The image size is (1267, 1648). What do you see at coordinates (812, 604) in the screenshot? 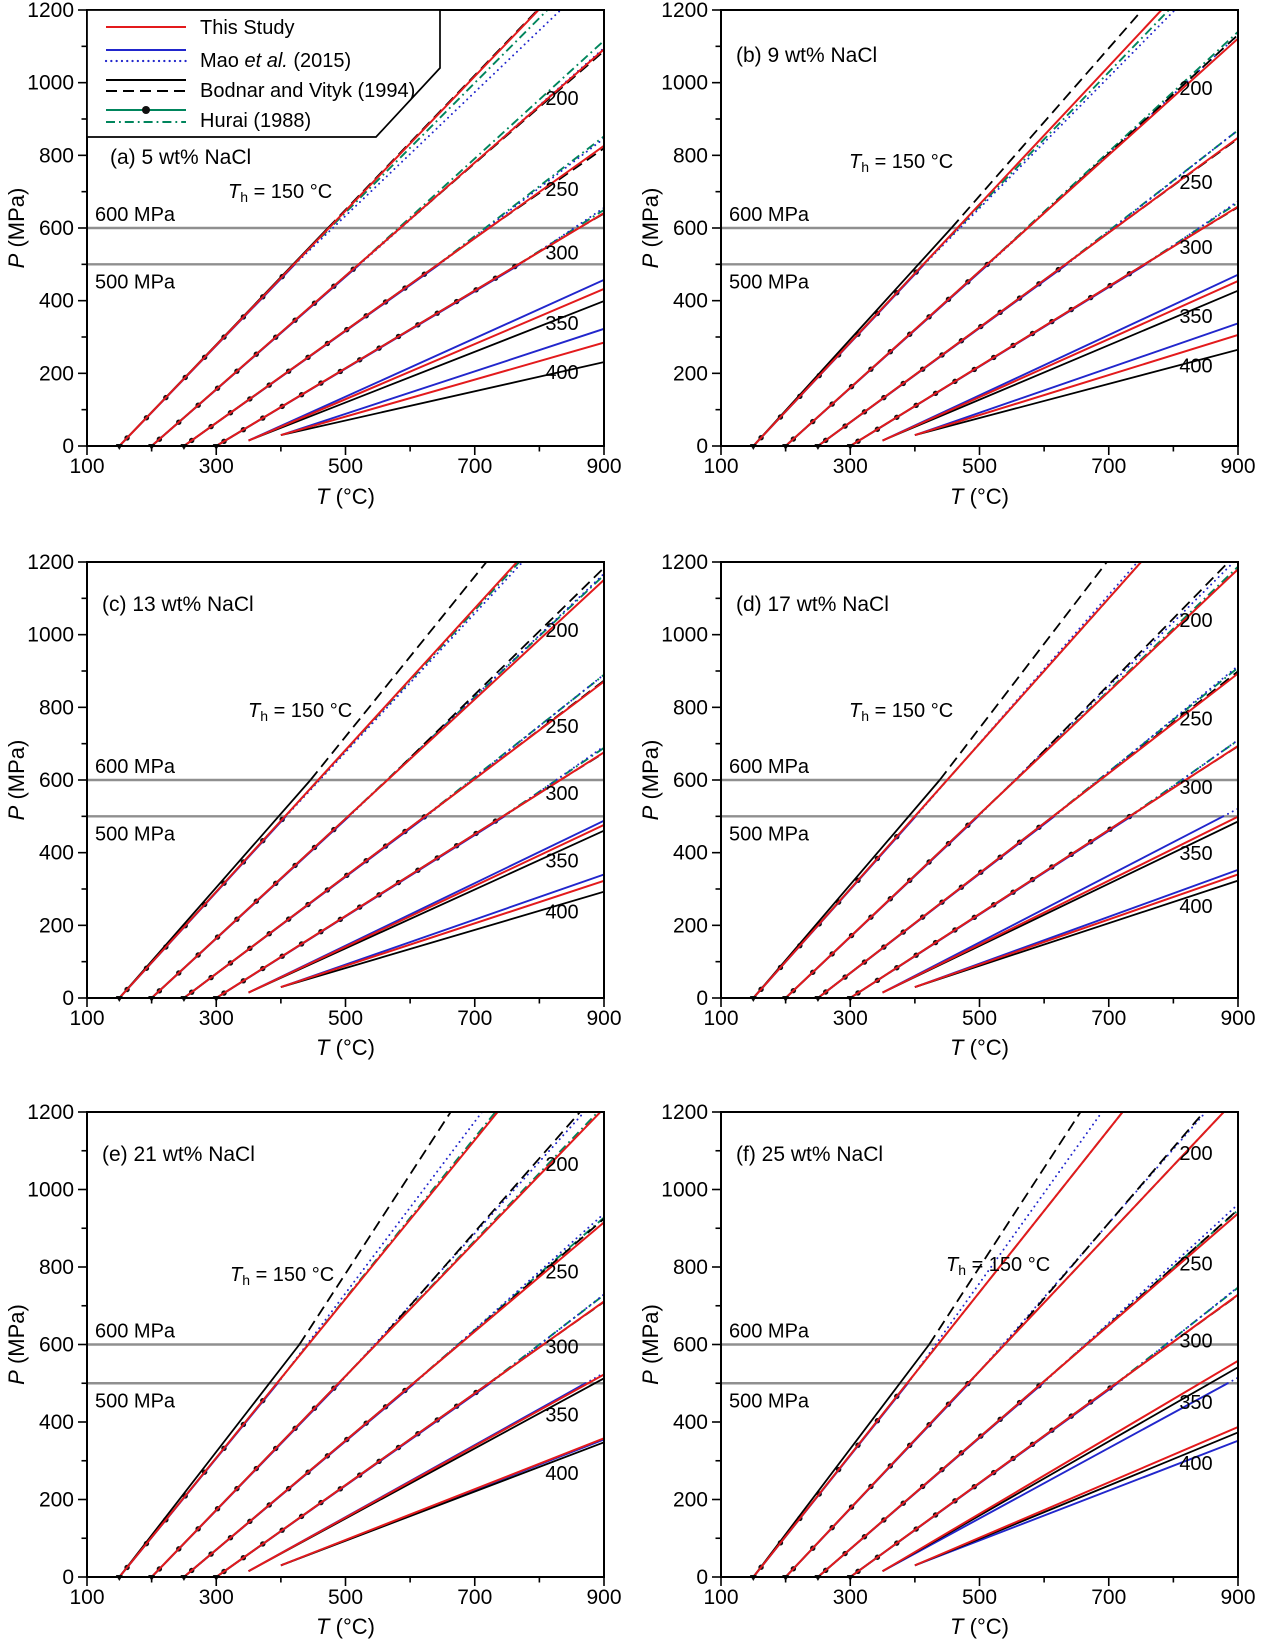
I see `panel-title: (d) 17 wt% NaCl` at bounding box center [812, 604].